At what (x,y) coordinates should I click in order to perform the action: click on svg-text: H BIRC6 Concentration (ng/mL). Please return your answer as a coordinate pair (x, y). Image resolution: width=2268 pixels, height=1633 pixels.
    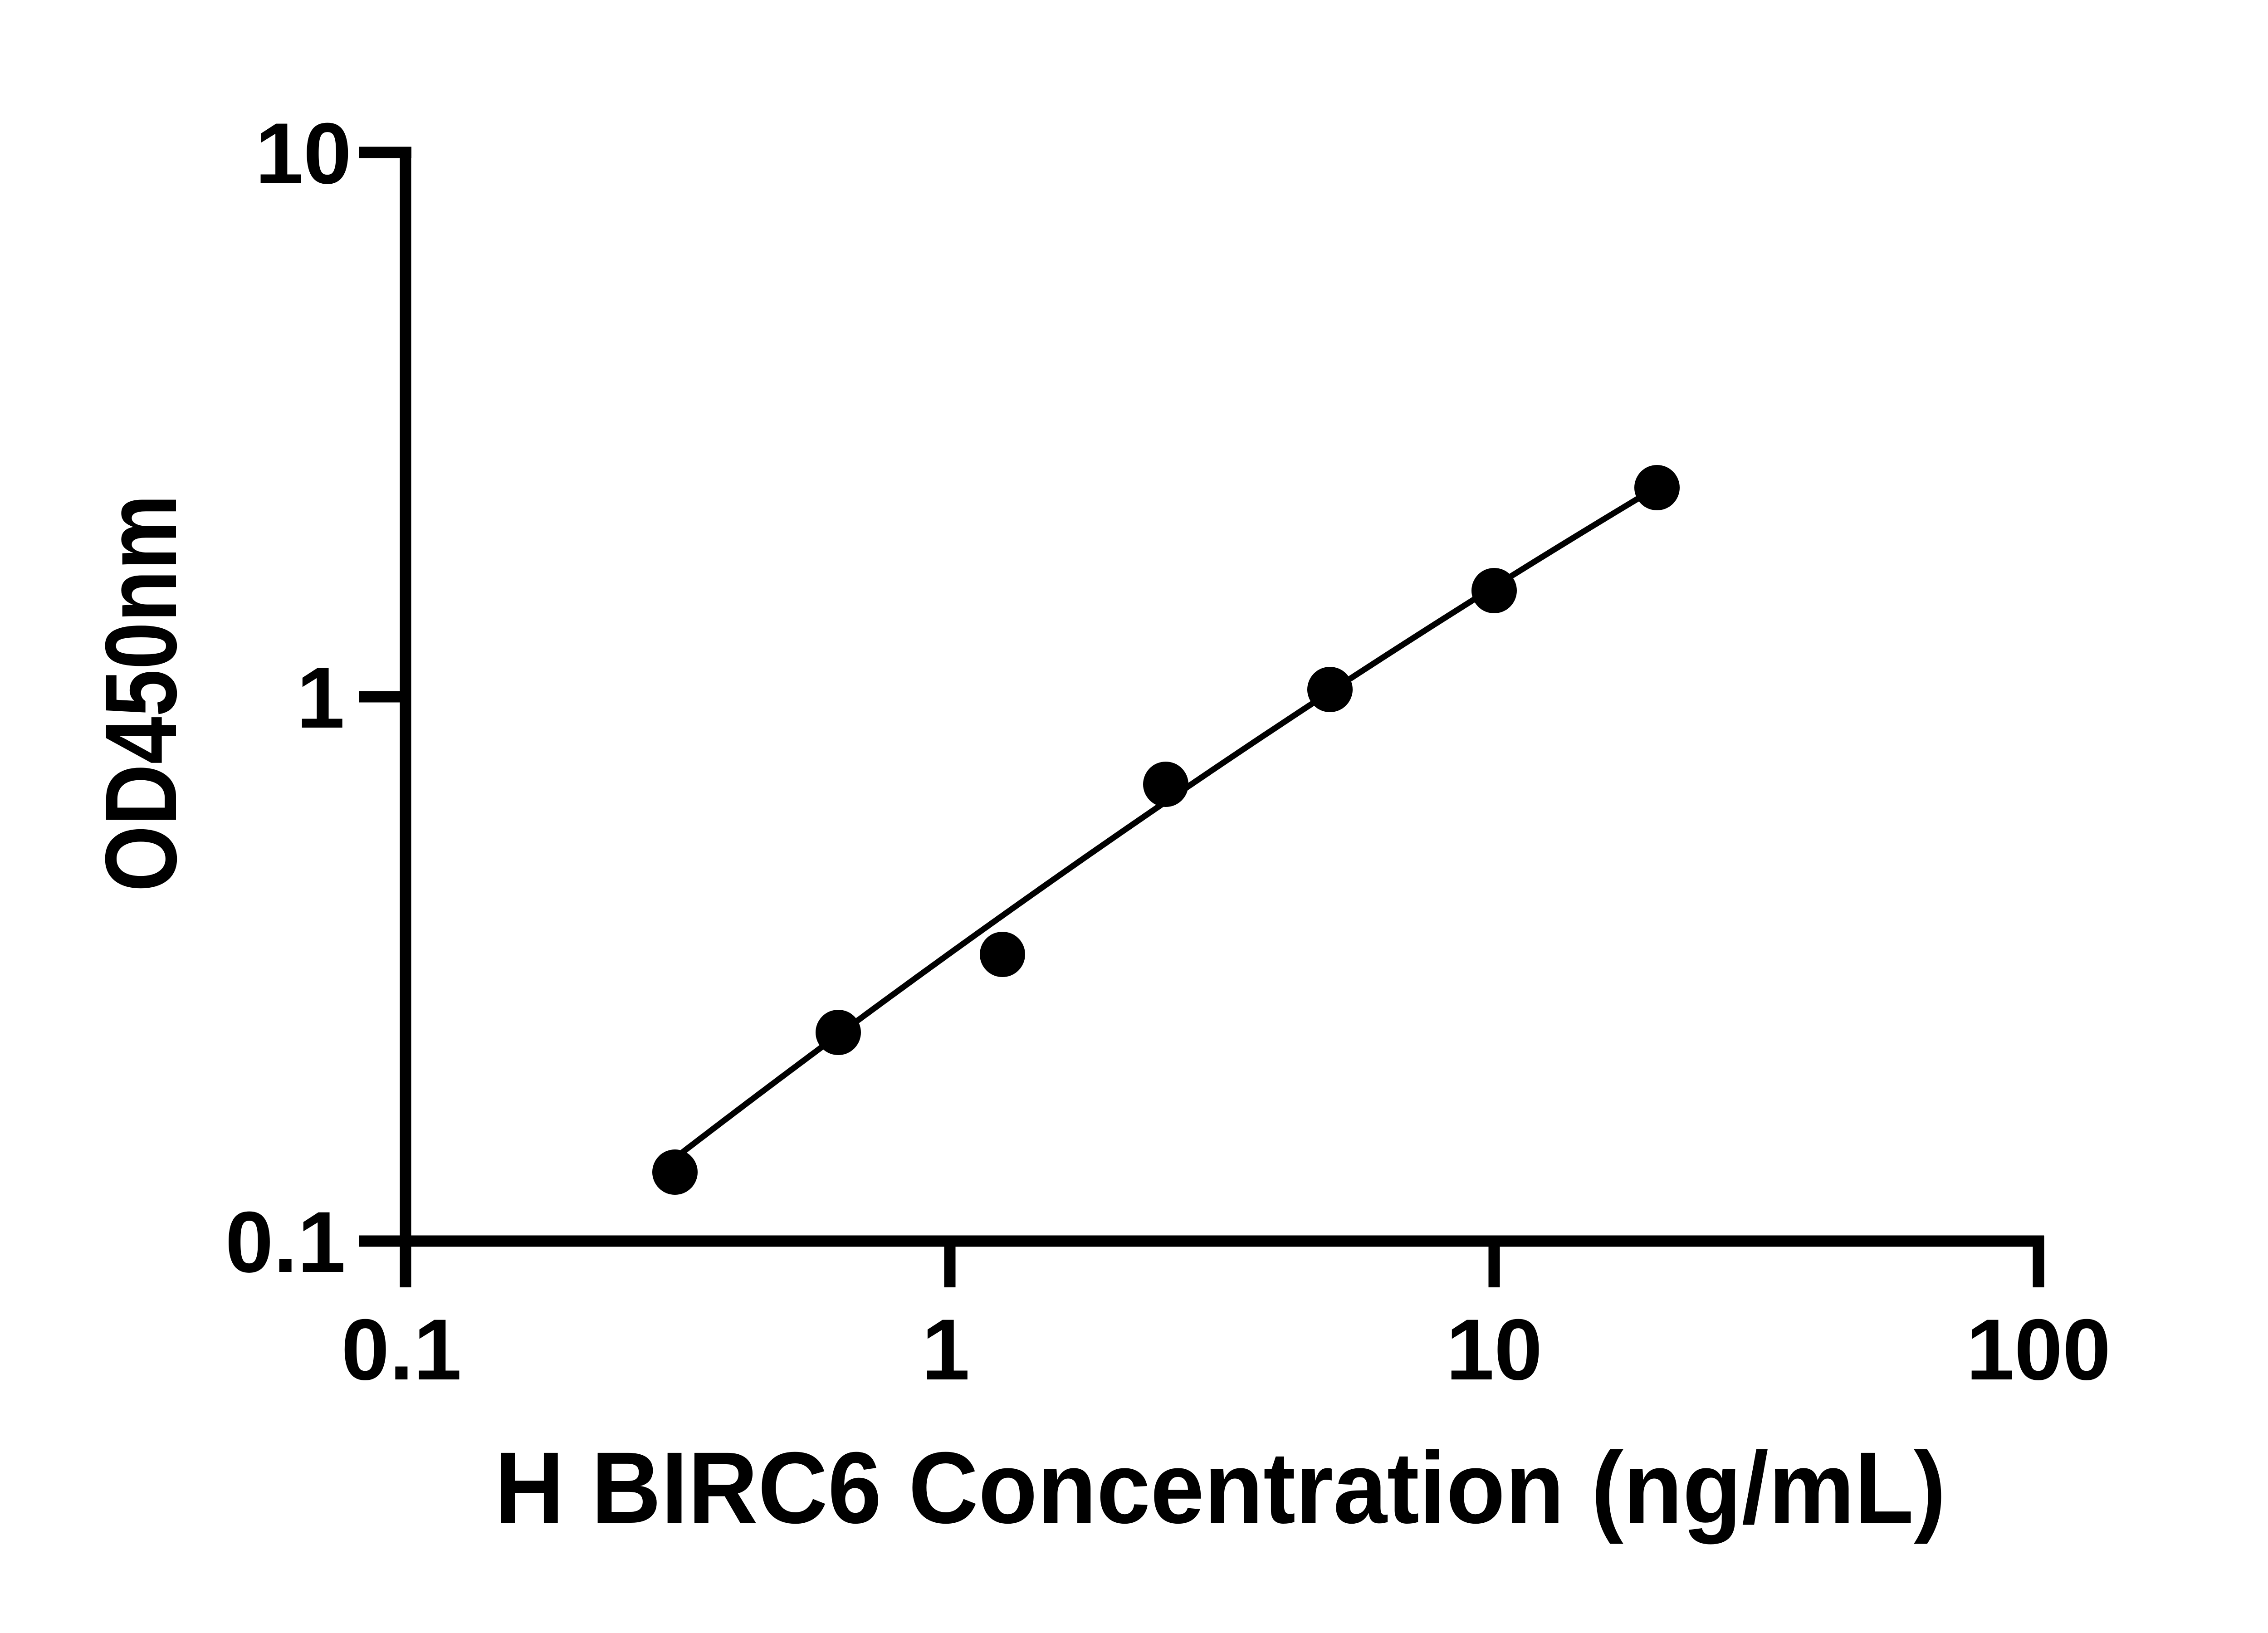
    Looking at the image, I should click on (1220, 1488).